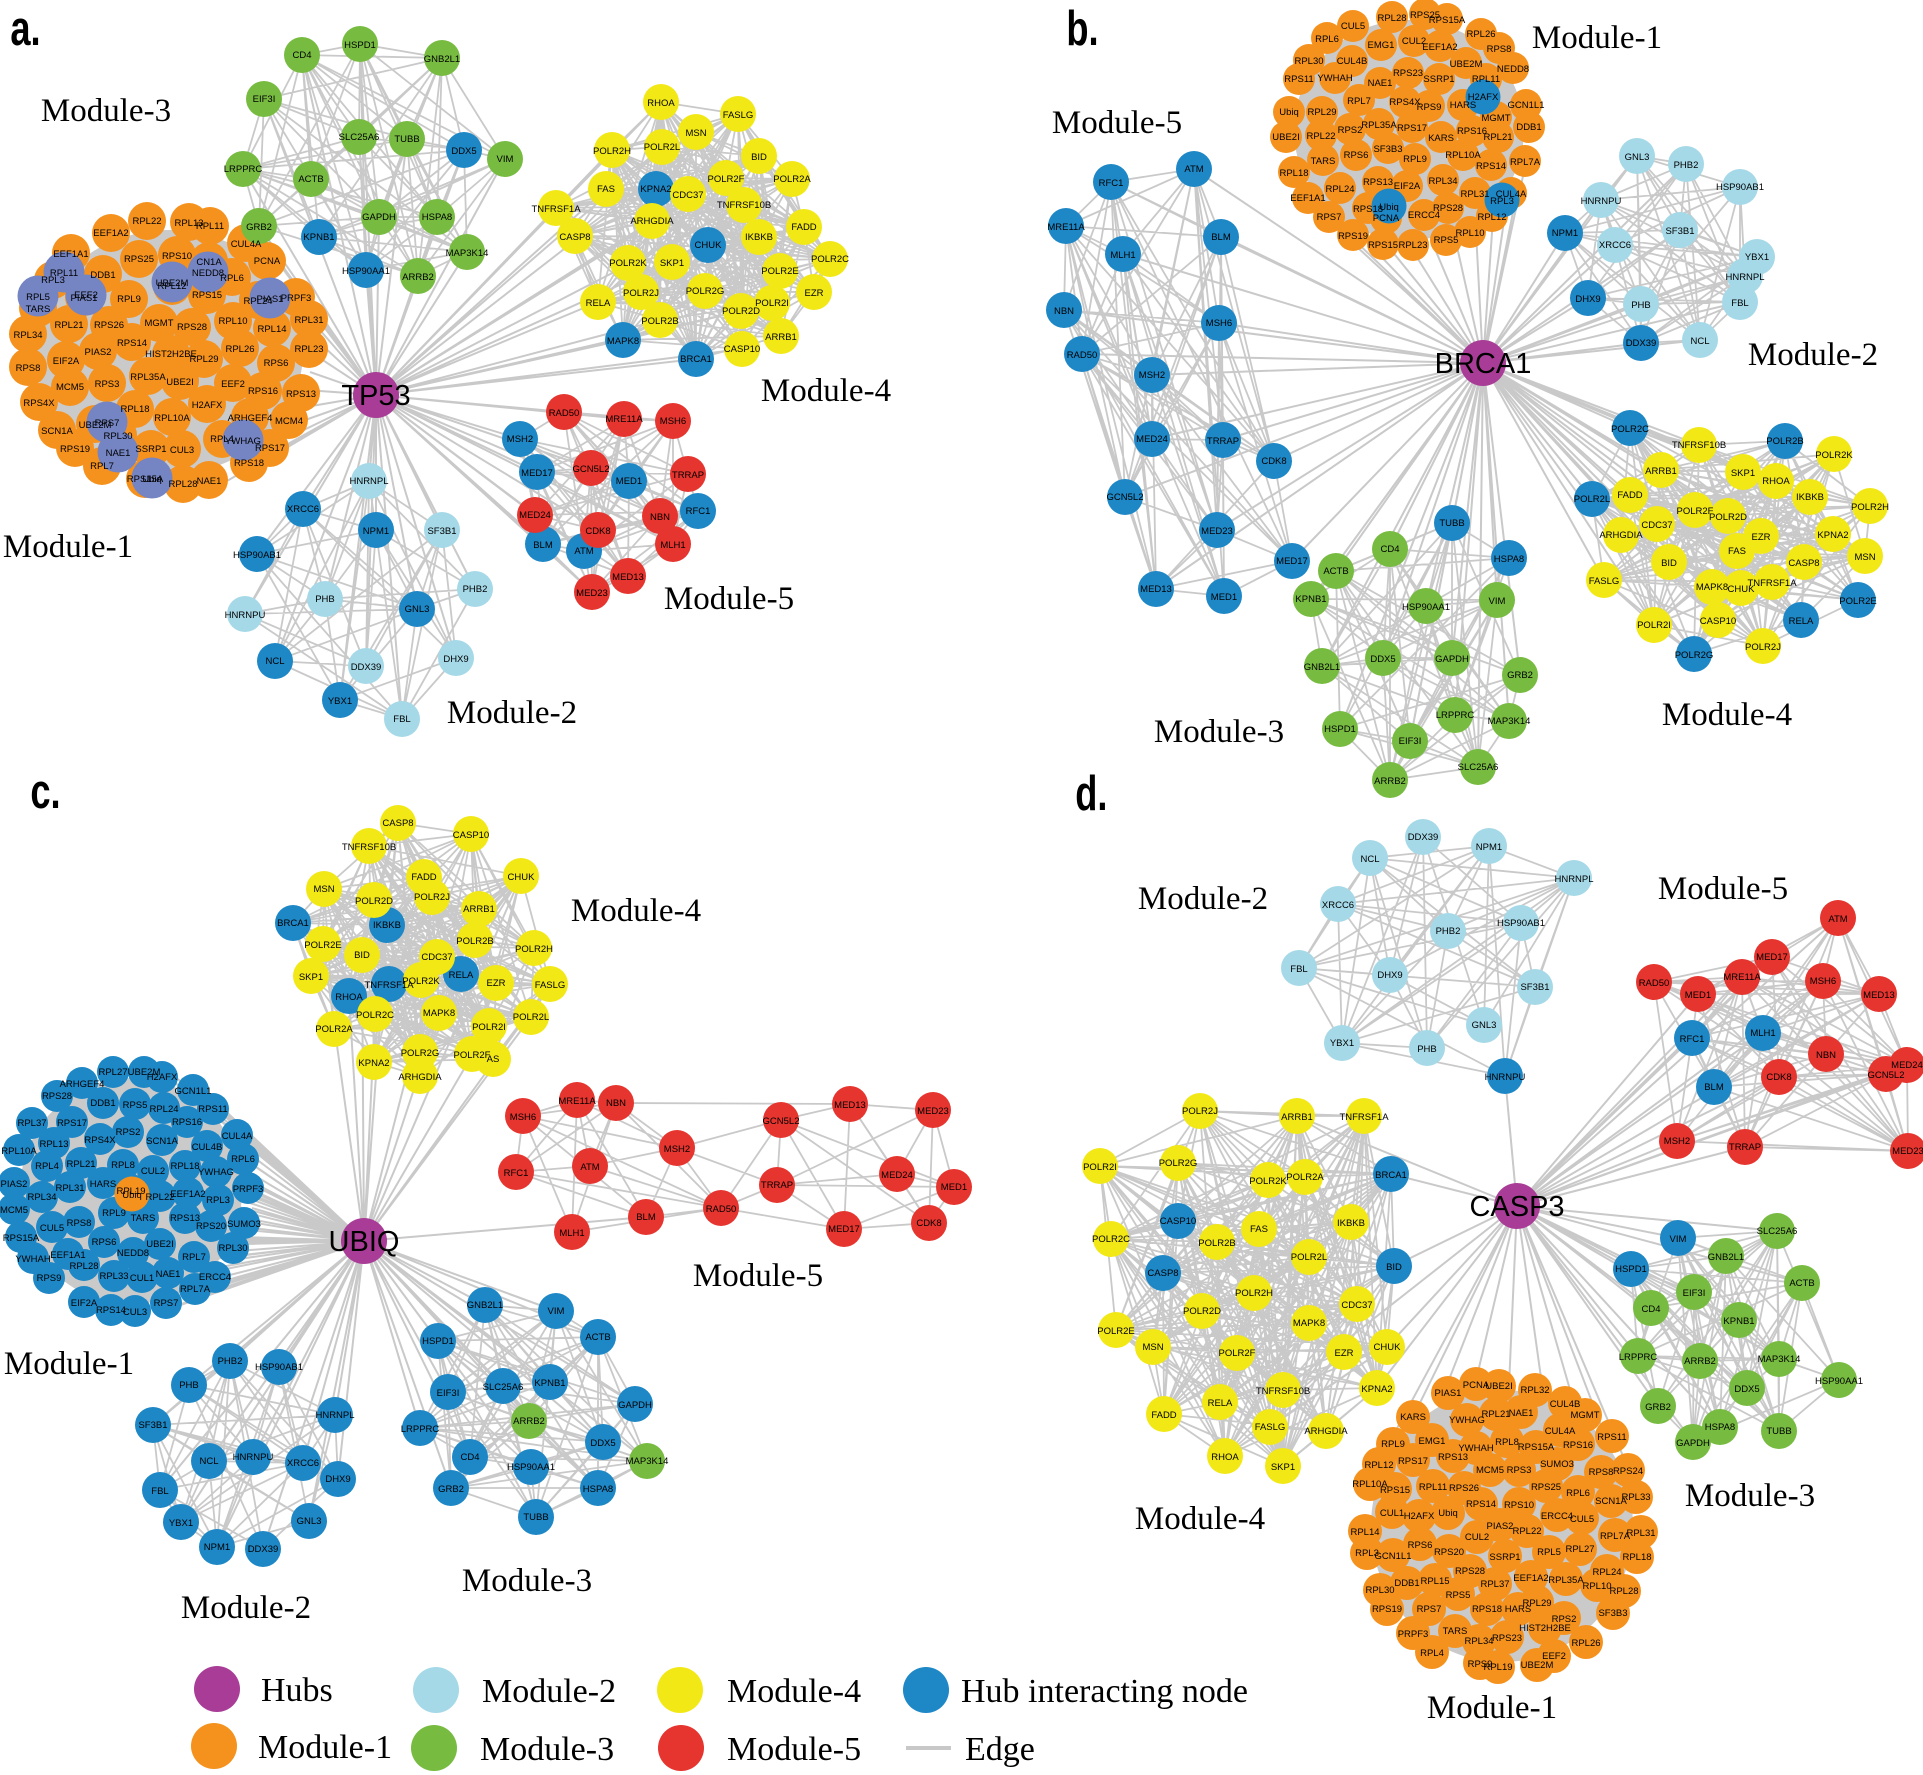 The width and height of the screenshot is (1923, 1775). What do you see at coordinates (1677, 1141) in the screenshot?
I see `svg-text: MSH2` at bounding box center [1677, 1141].